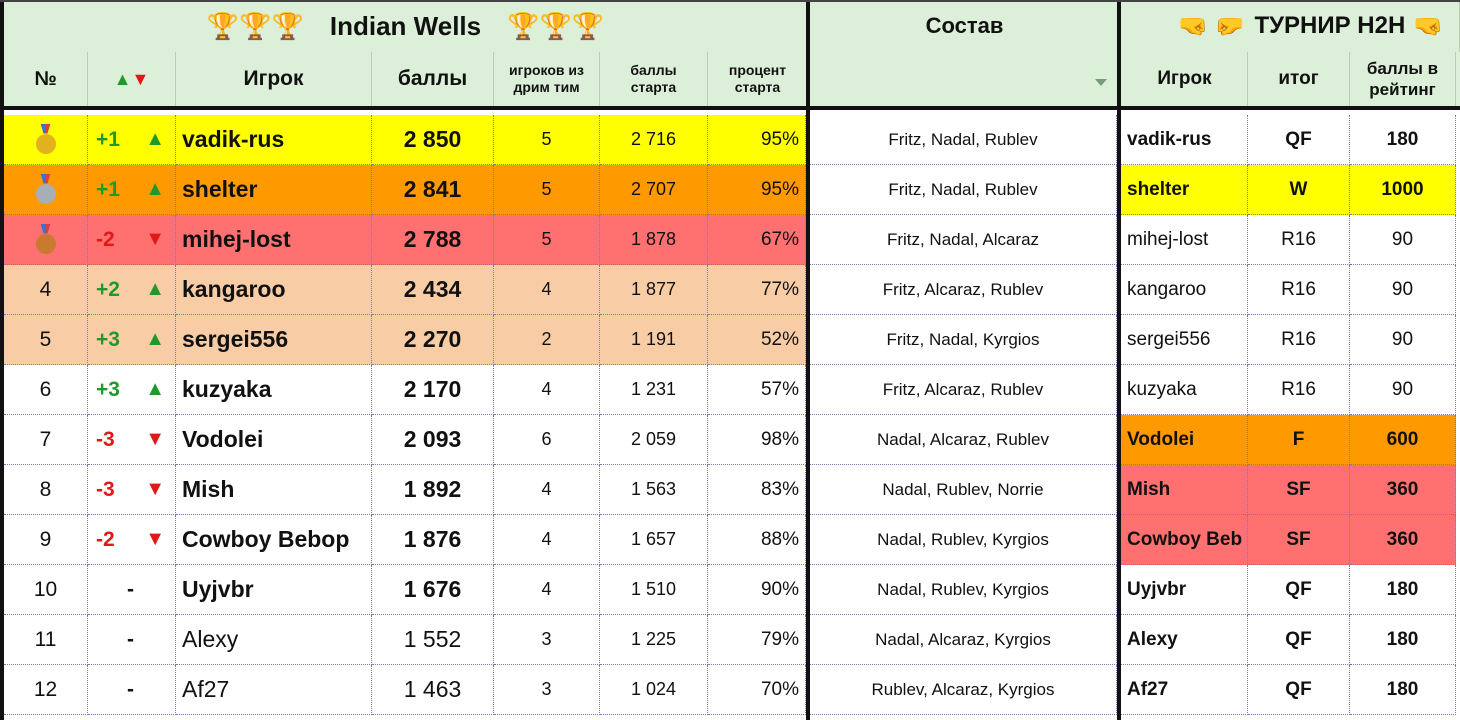 The image size is (1460, 720). What do you see at coordinates (964, 25) in the screenshot?
I see `sostav-title: Состав` at bounding box center [964, 25].